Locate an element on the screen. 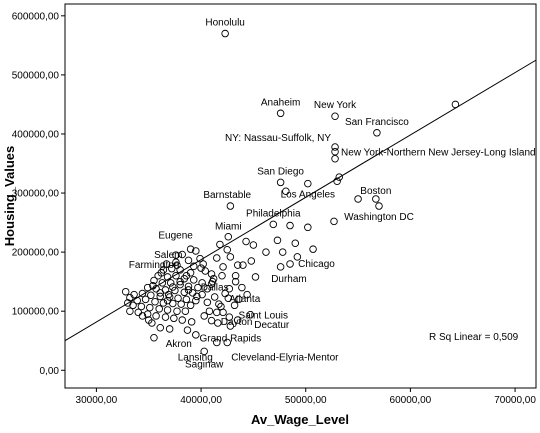 This screenshot has height=433, width=540. x-axis: 30000,00 40000,00 50000,00 60000,00 70000,00 is located at coordinates (306, 397).